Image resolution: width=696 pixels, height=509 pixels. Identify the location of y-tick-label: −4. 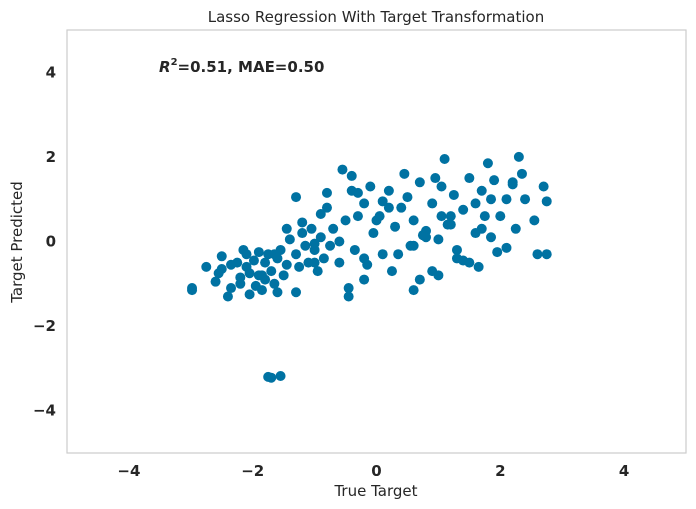
(44, 411).